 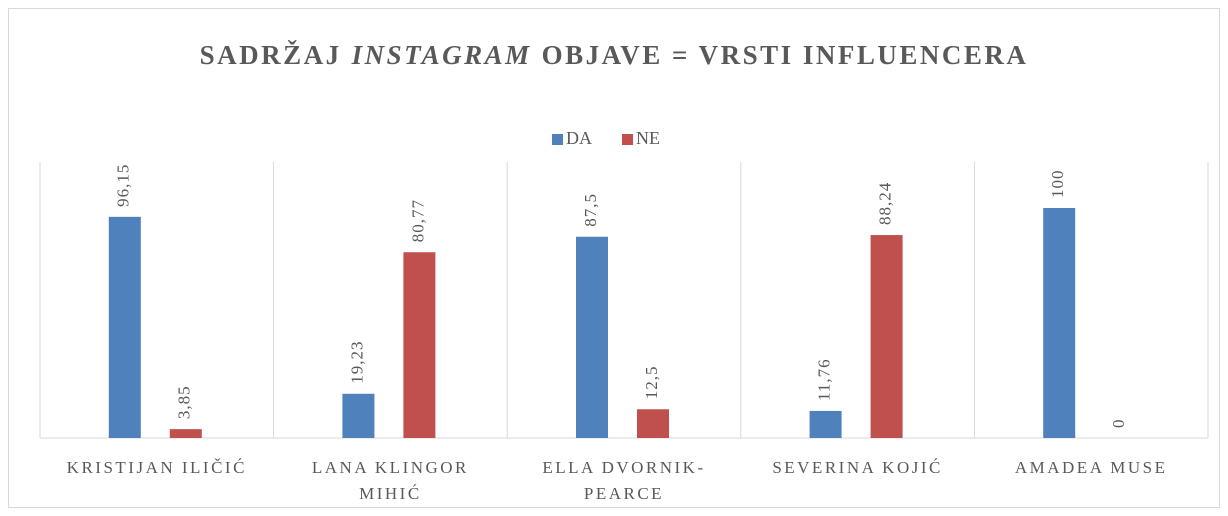 I want to click on data-label: 19,23, so click(x=356, y=362).